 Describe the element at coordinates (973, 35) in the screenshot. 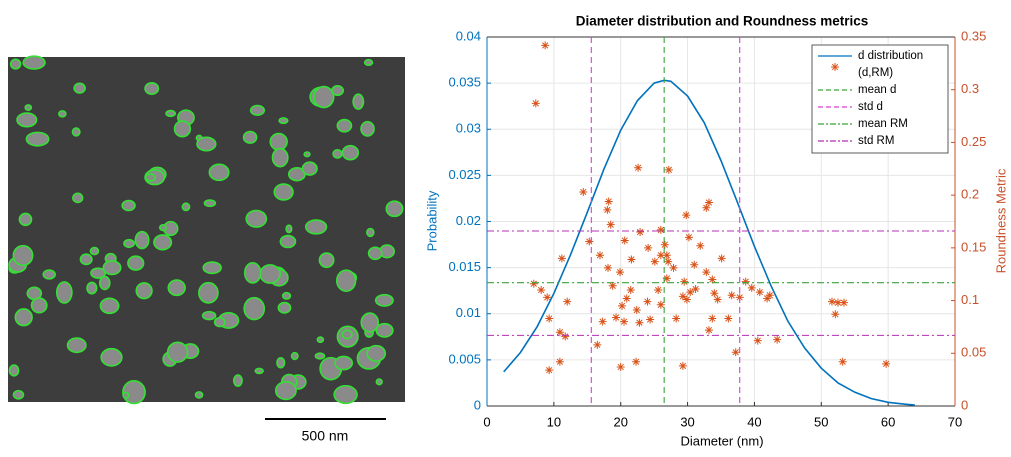

I see `y2-tick-label: 0.35` at that location.